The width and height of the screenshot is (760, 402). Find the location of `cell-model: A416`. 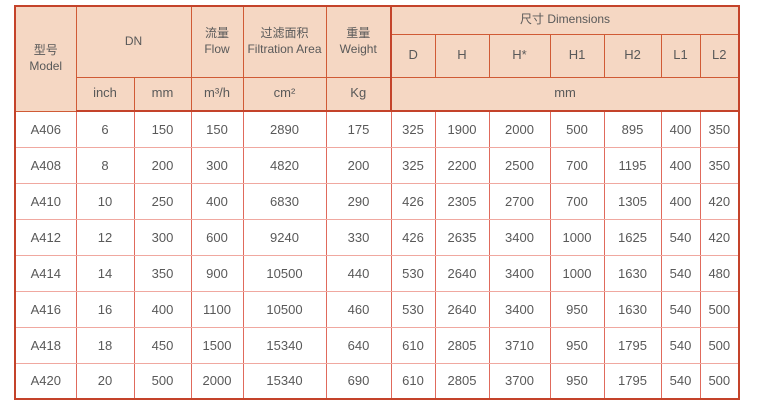

cell-model: A416 is located at coordinates (45, 309).